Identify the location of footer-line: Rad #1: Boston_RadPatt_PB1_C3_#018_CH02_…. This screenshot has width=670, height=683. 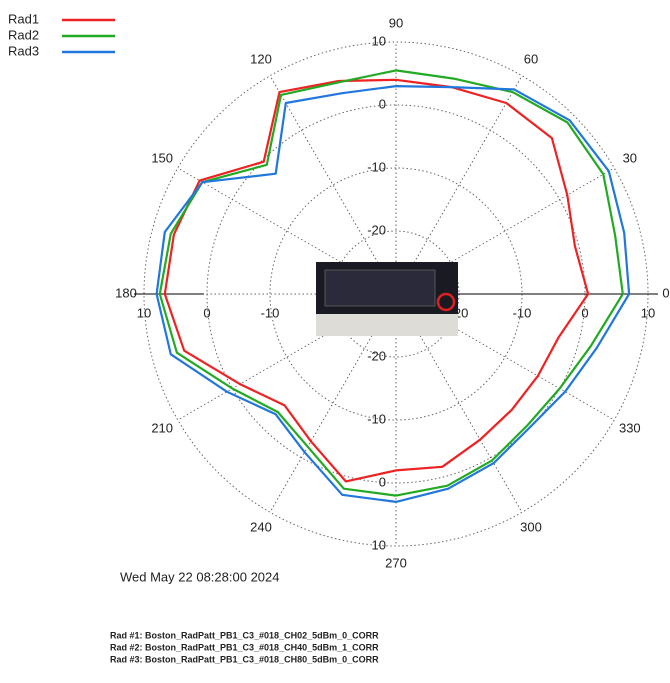
(244, 635).